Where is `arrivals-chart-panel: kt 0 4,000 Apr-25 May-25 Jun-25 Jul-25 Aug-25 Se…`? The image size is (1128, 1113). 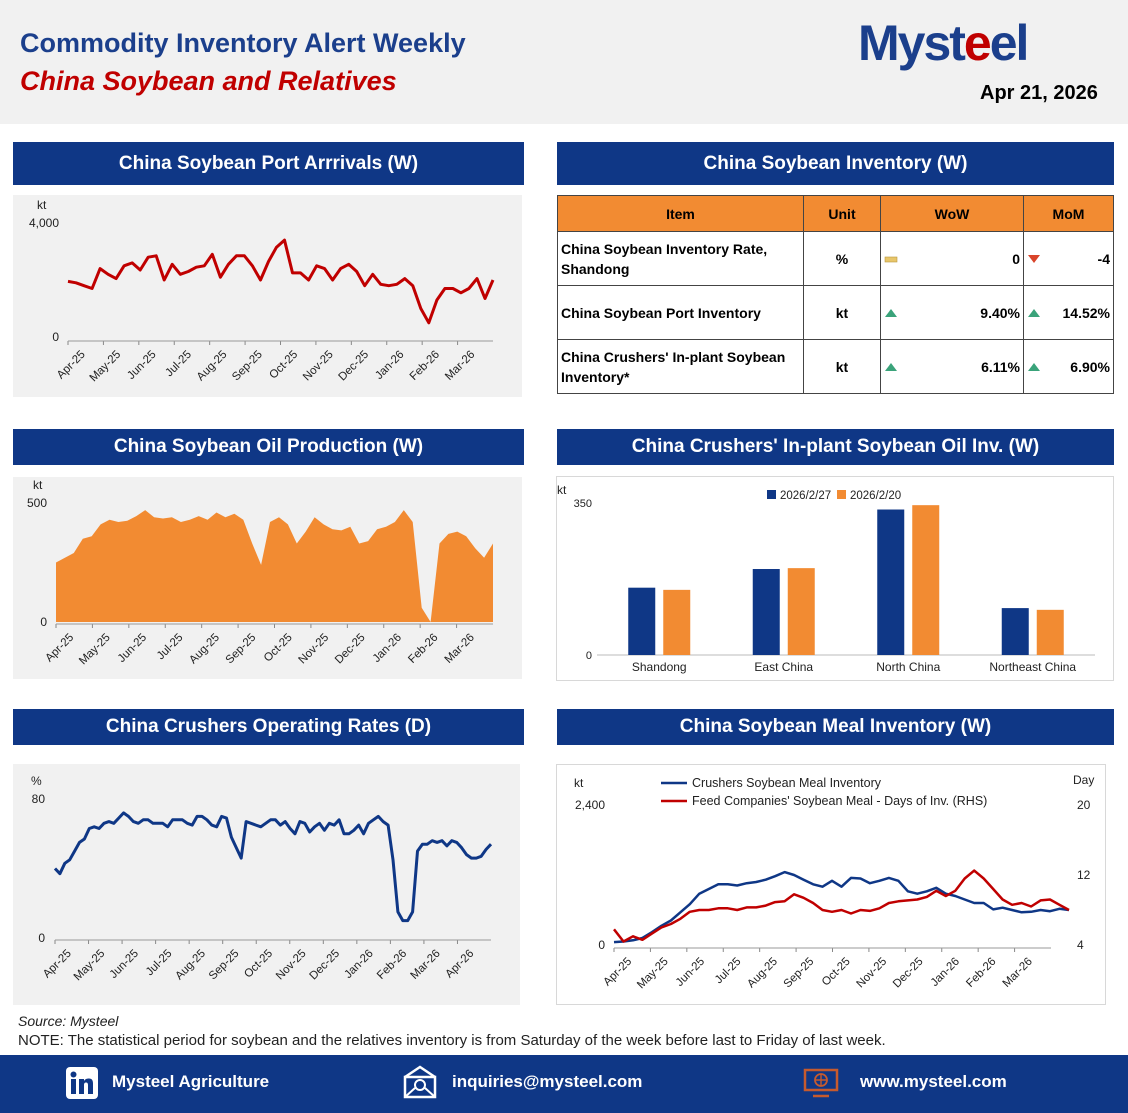
arrivals-chart-panel: kt 0 4,000 Apr-25 May-25 Jun-25 Jul-25 Aug-25 Se… is located at coordinates (267, 296).